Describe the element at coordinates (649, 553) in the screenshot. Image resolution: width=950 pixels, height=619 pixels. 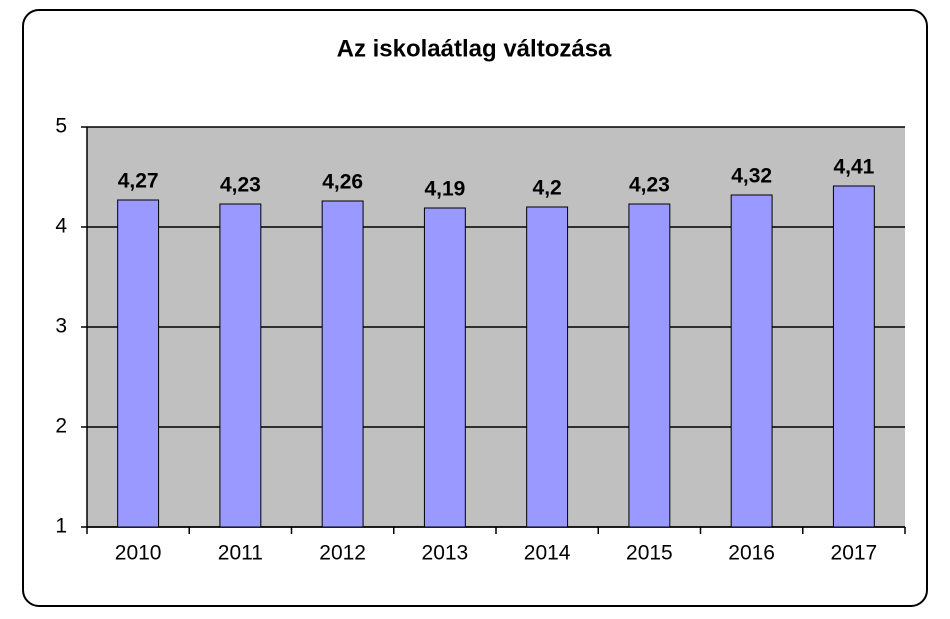
I see `x-tick-label: 2015` at that location.